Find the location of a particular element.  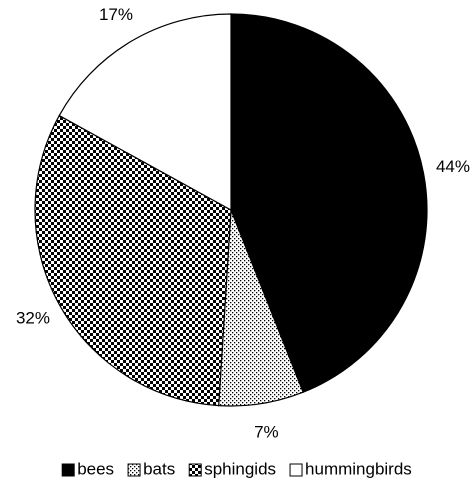

slice-label: 32% is located at coordinates (33, 317).